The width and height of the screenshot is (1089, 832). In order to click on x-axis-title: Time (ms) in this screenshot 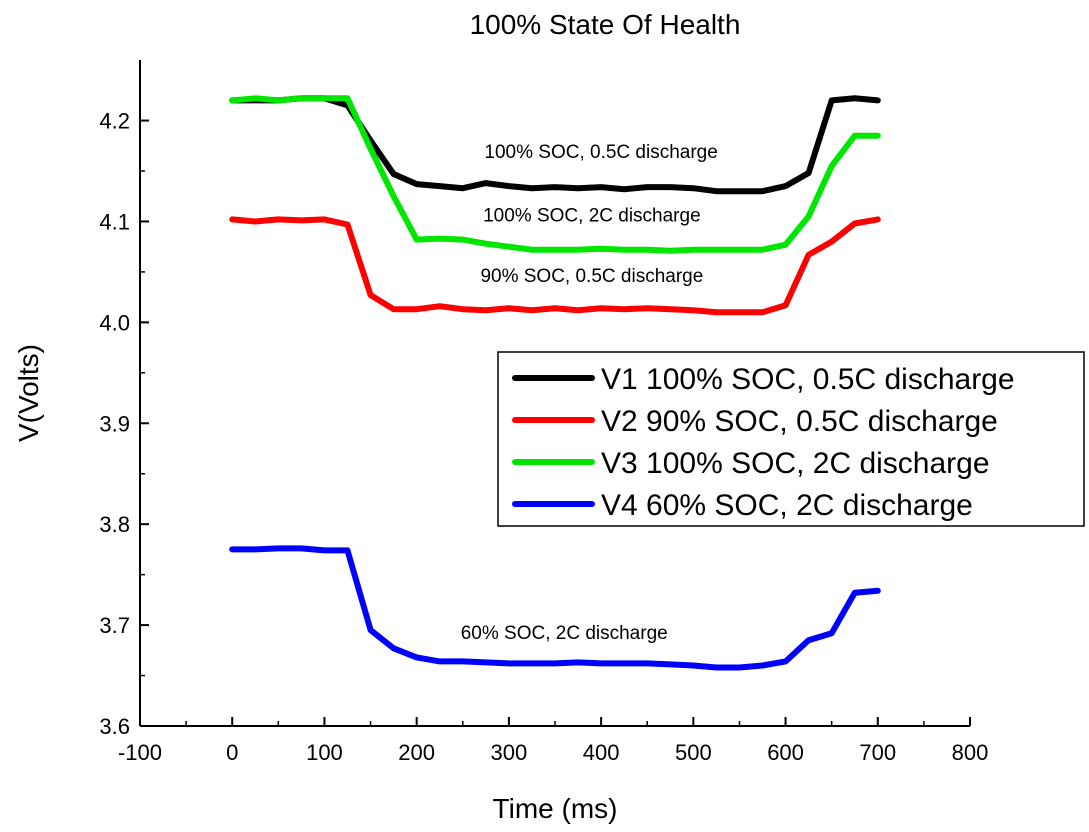, I will do `click(555, 808)`.